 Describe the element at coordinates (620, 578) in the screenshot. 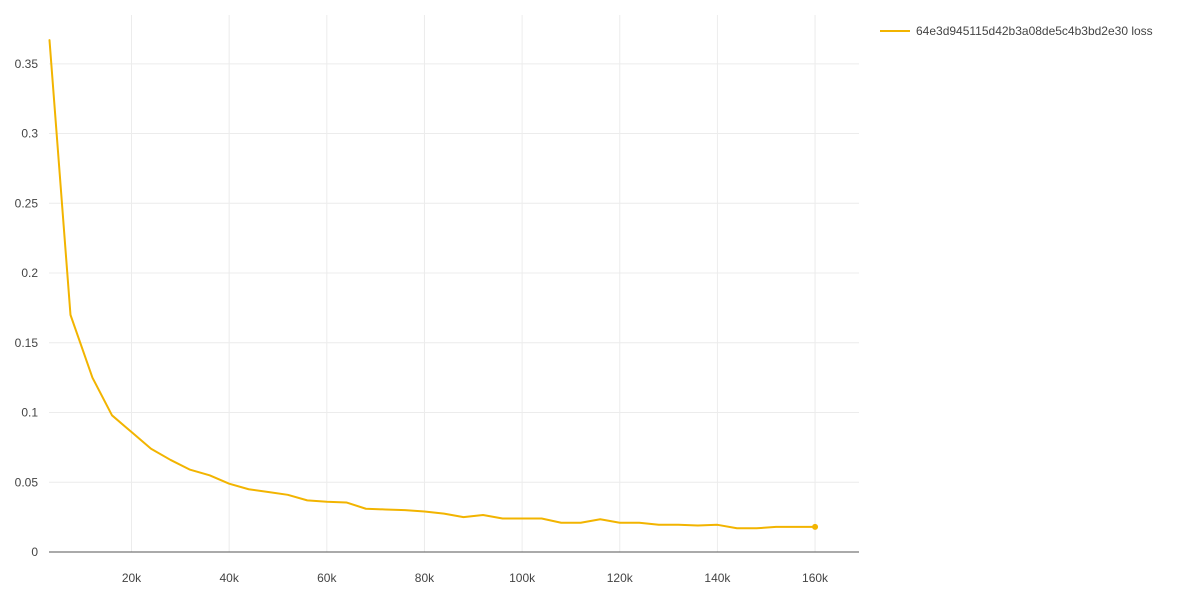

I see `x-tick-label: 120k` at that location.